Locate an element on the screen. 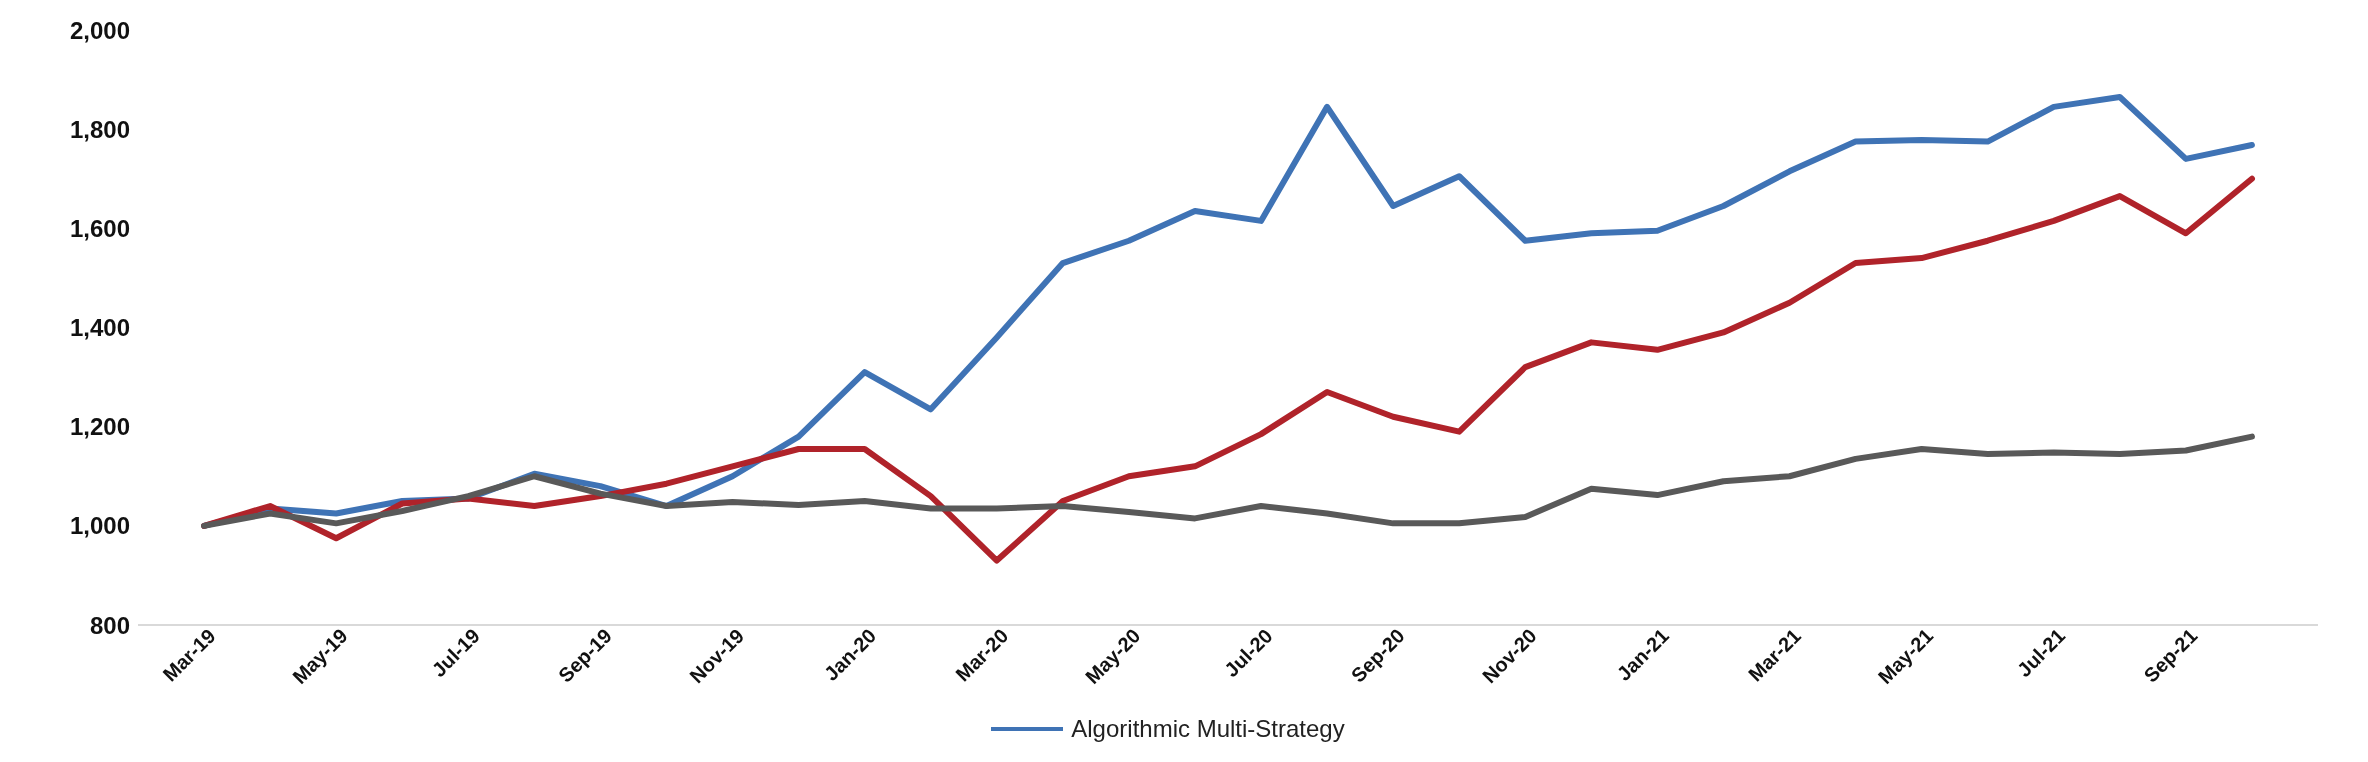 This screenshot has height=762, width=2368. legend-label: Algorithmic Multi-Strategy is located at coordinates (1208, 729).